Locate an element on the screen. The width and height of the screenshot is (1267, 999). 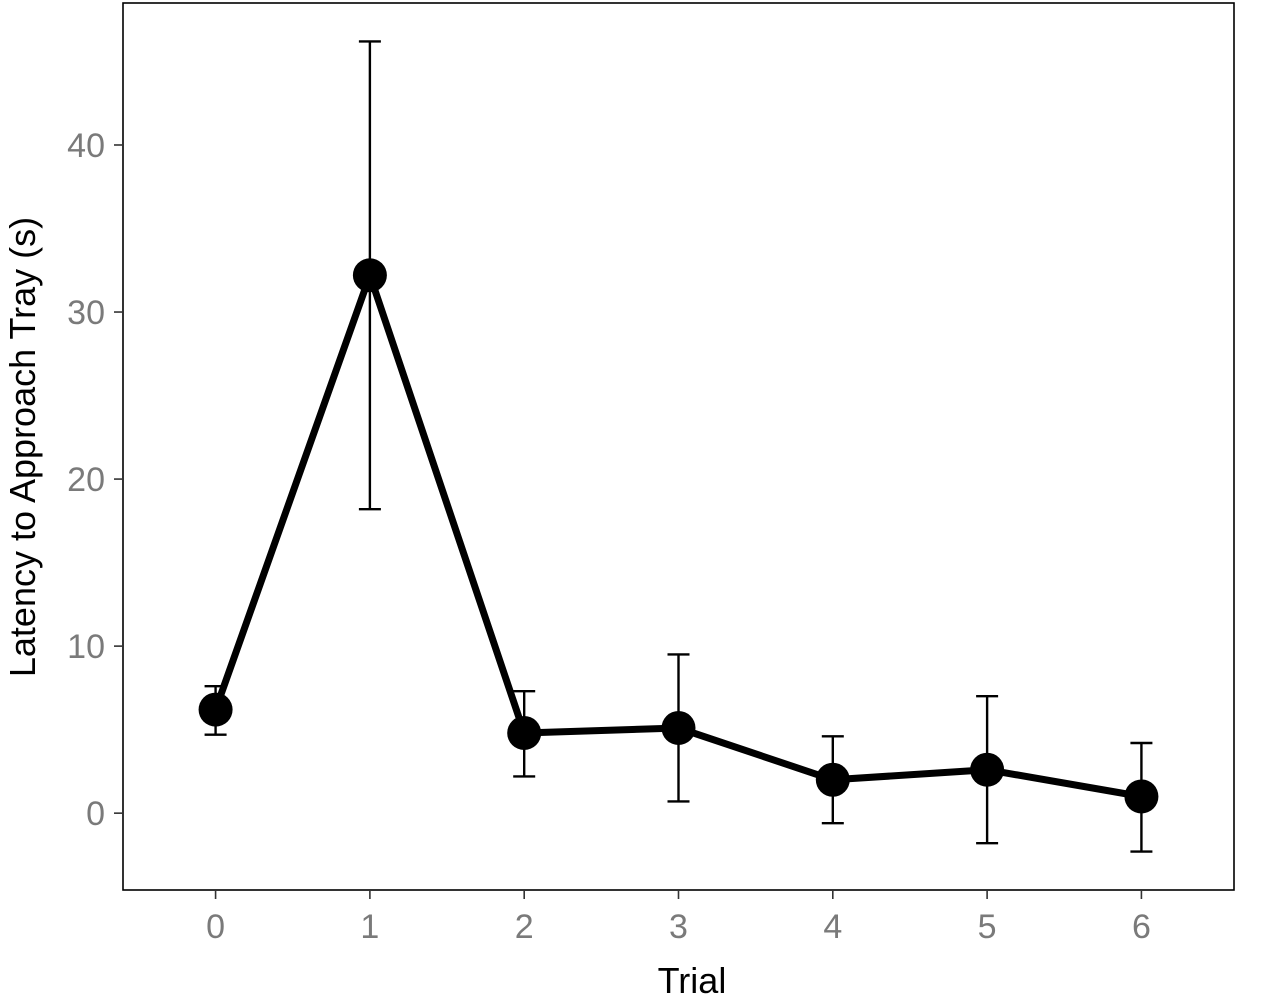
y-tick-label-1: 10 is located at coordinates (86, 647).